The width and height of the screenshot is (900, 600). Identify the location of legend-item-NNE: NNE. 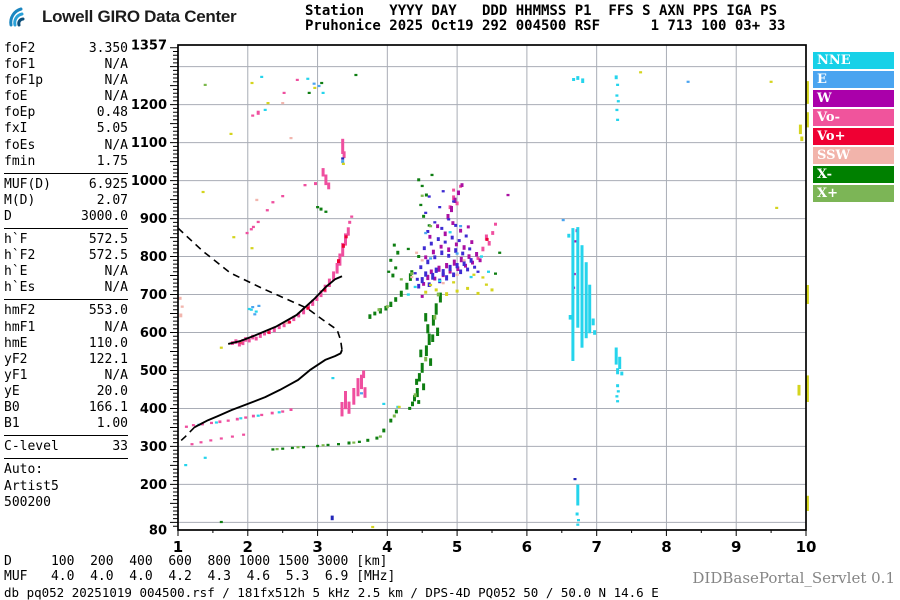
(853, 60).